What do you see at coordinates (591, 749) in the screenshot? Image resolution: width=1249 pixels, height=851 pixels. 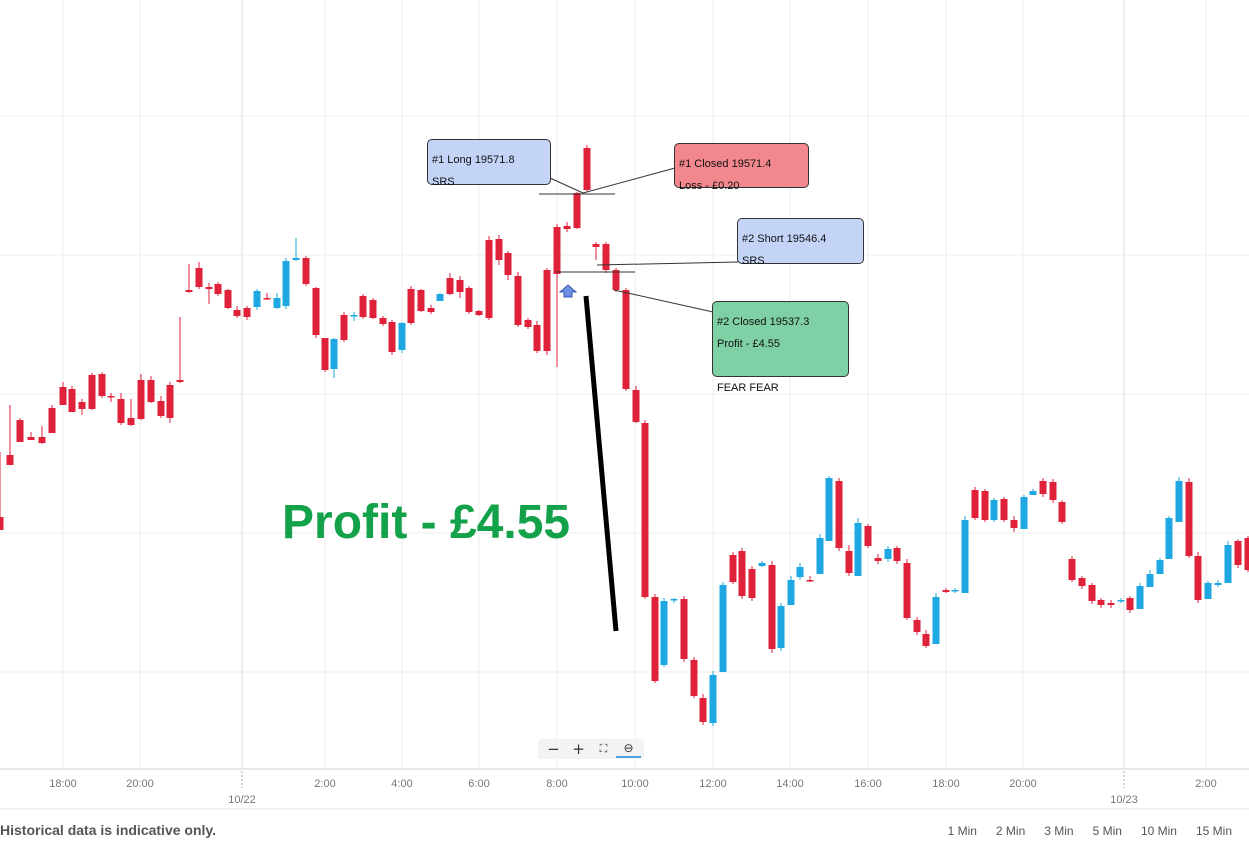 I see `zoom-controls: − + ⛶ ⊖` at bounding box center [591, 749].